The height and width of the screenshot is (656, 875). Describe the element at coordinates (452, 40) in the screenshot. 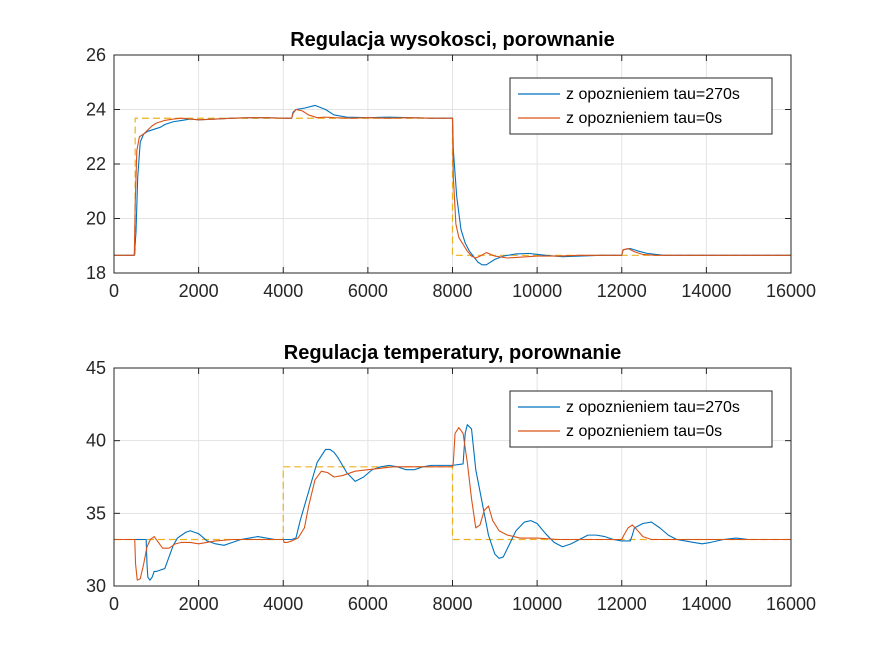

I see `chart-title: Regulacja wysokosci, porownanie` at that location.